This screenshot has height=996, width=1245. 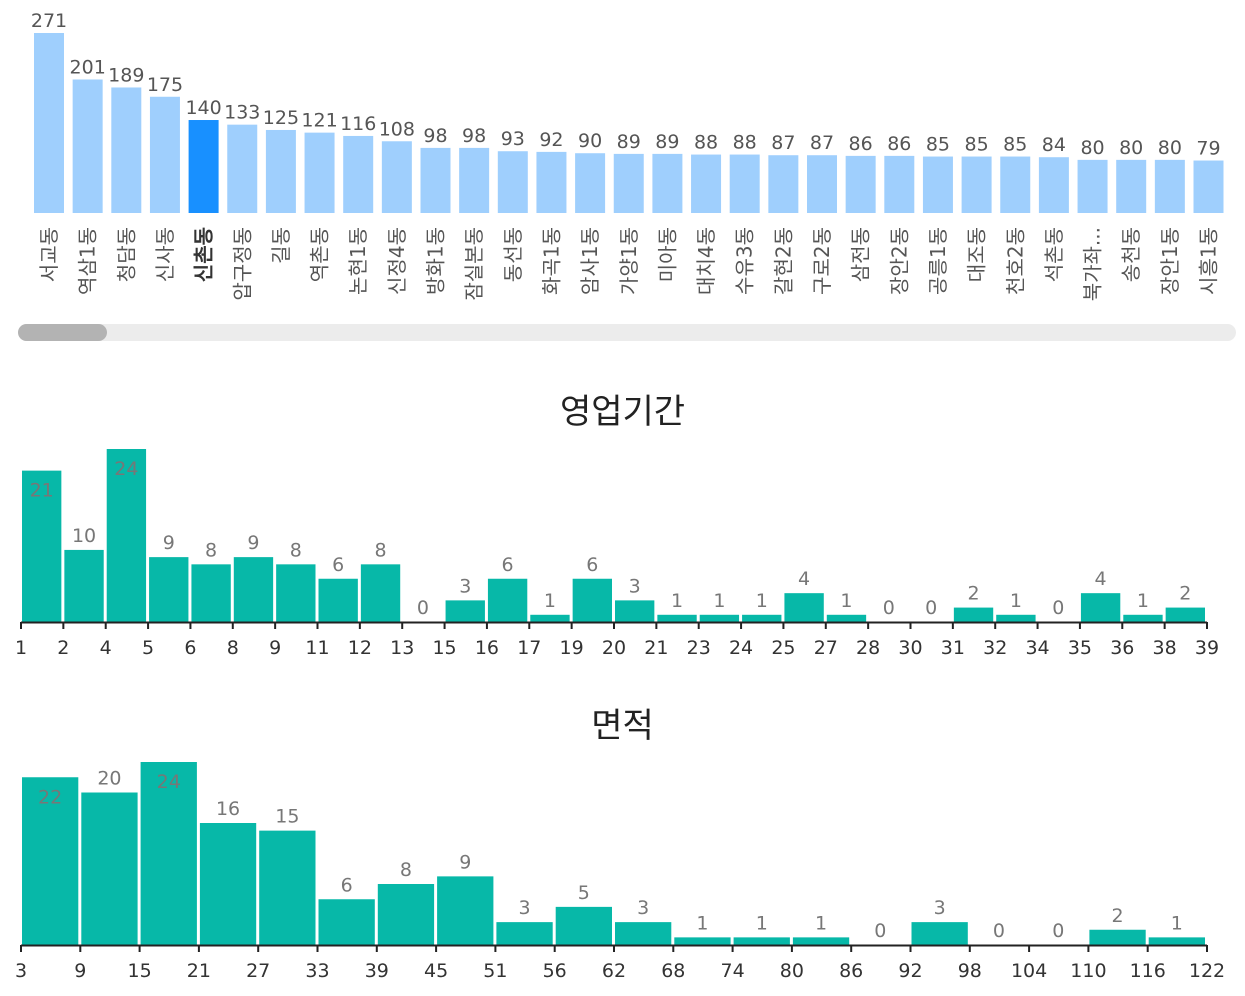 What do you see at coordinates (1148, 971) in the screenshot?
I see `x-tick-label: 116` at bounding box center [1148, 971].